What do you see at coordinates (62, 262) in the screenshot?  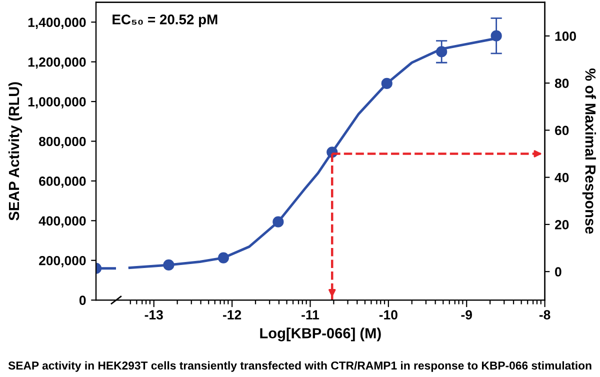 I see `y-tick-label: 200,000` at bounding box center [62, 262].